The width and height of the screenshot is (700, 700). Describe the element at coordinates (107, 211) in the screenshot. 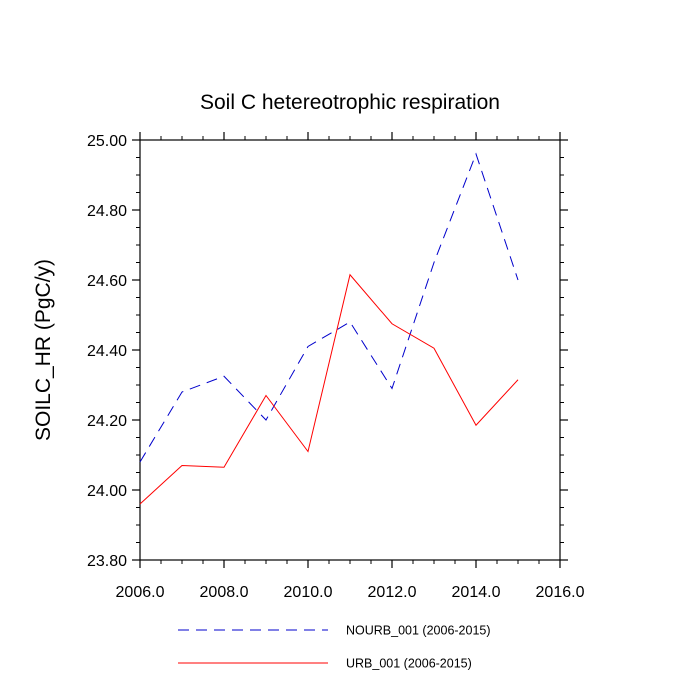

I see `y-tick-label: 24.80` at that location.